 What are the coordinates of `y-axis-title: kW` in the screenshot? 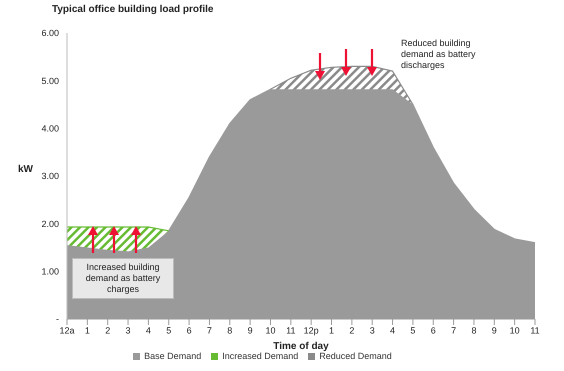 It's located at (25, 169).